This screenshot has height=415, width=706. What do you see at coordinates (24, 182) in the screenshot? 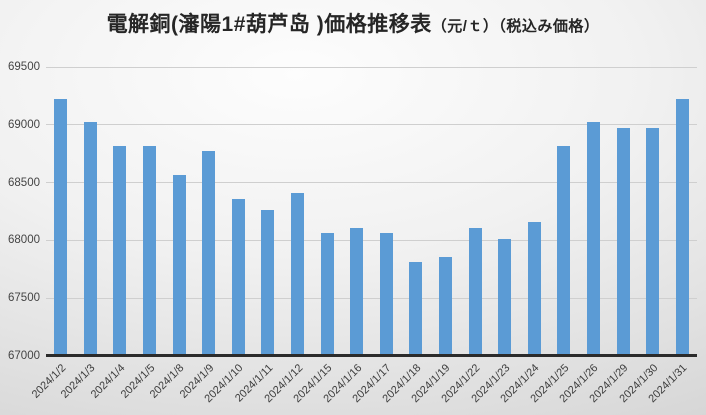
I see `y-axis-tick-label: 68500` at bounding box center [24, 182].